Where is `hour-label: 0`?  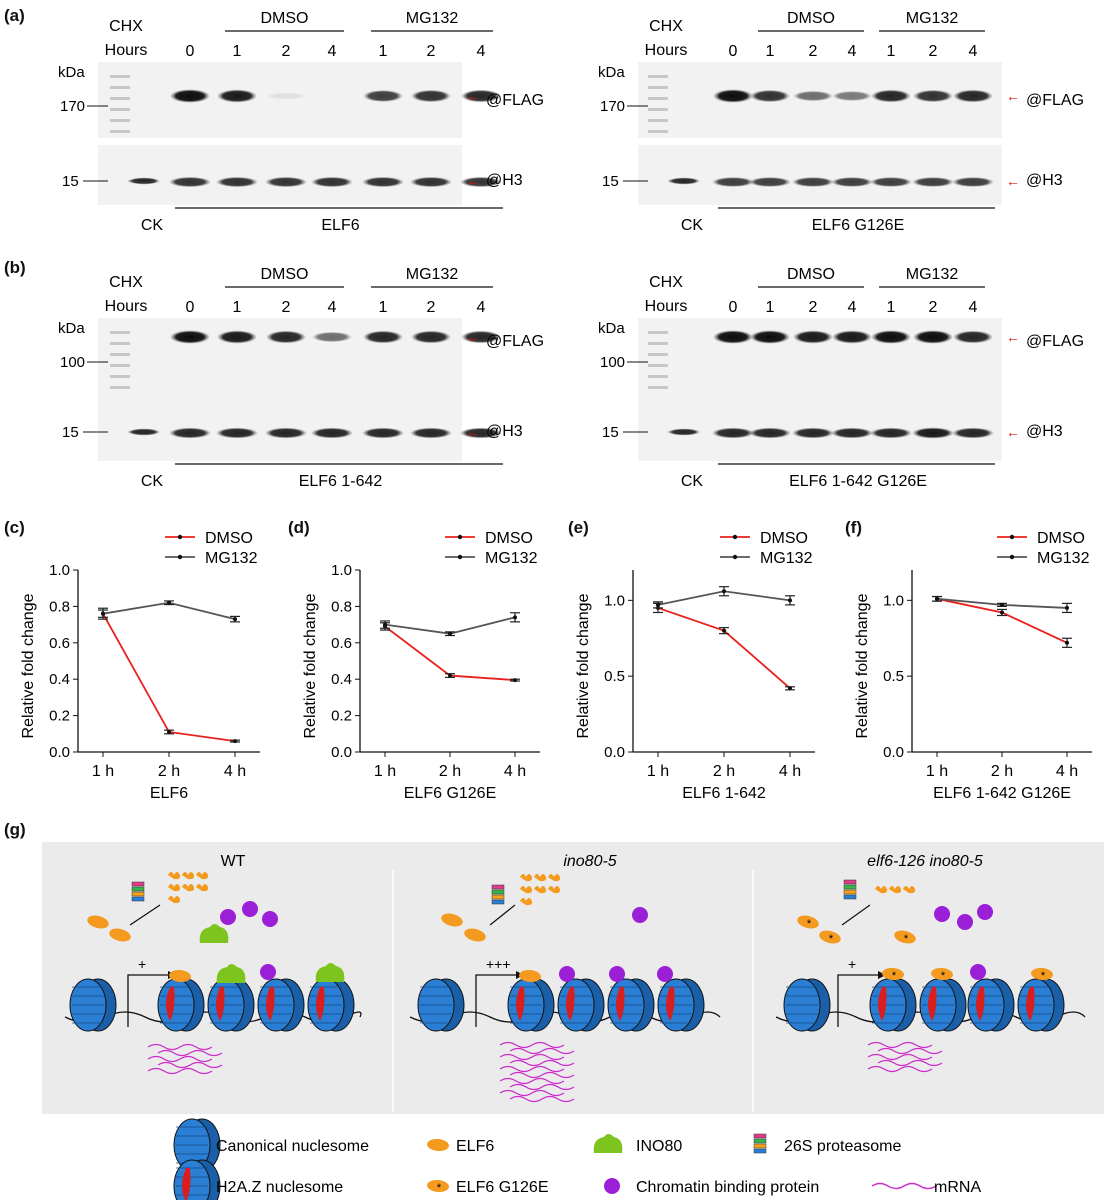
hour-label: 0 is located at coordinates (190, 307).